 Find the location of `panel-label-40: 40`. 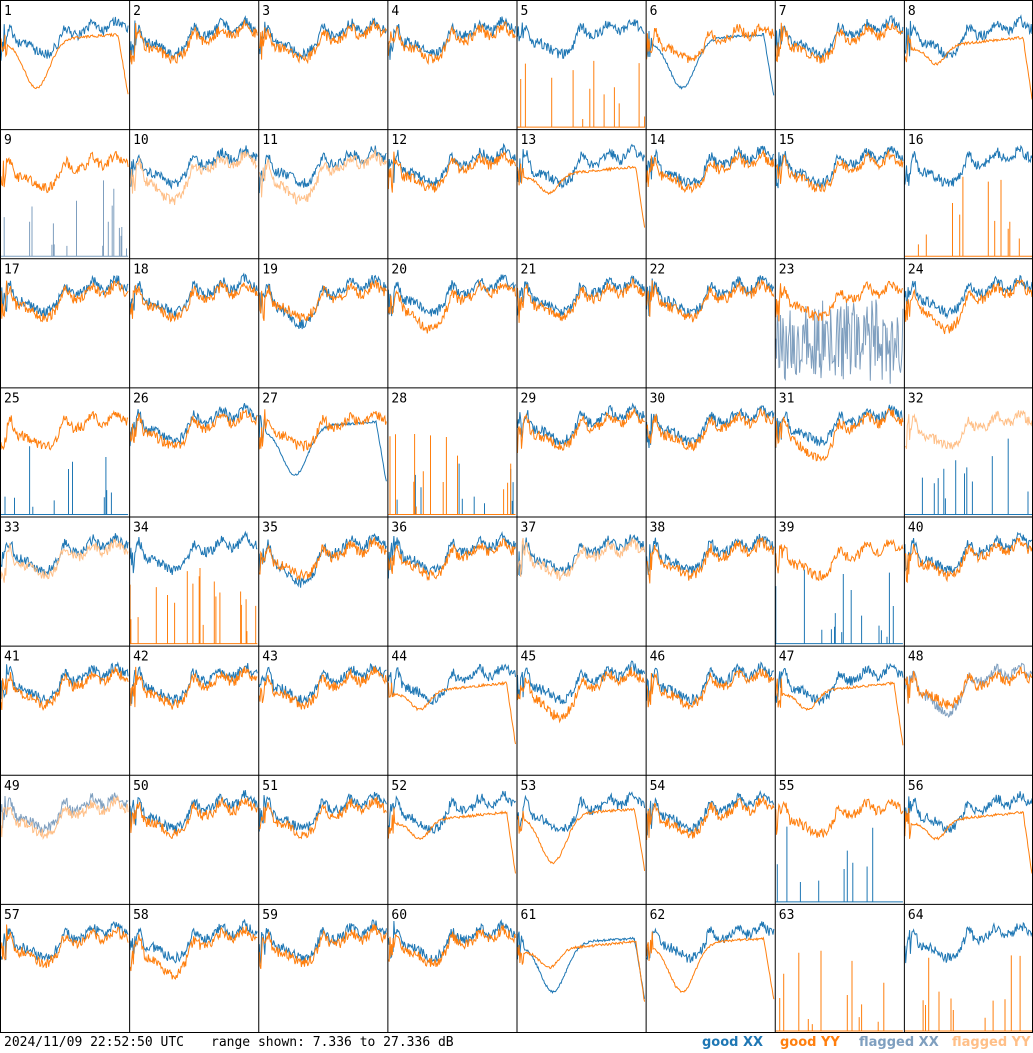

panel-label-40: 40 is located at coordinates (916, 528).